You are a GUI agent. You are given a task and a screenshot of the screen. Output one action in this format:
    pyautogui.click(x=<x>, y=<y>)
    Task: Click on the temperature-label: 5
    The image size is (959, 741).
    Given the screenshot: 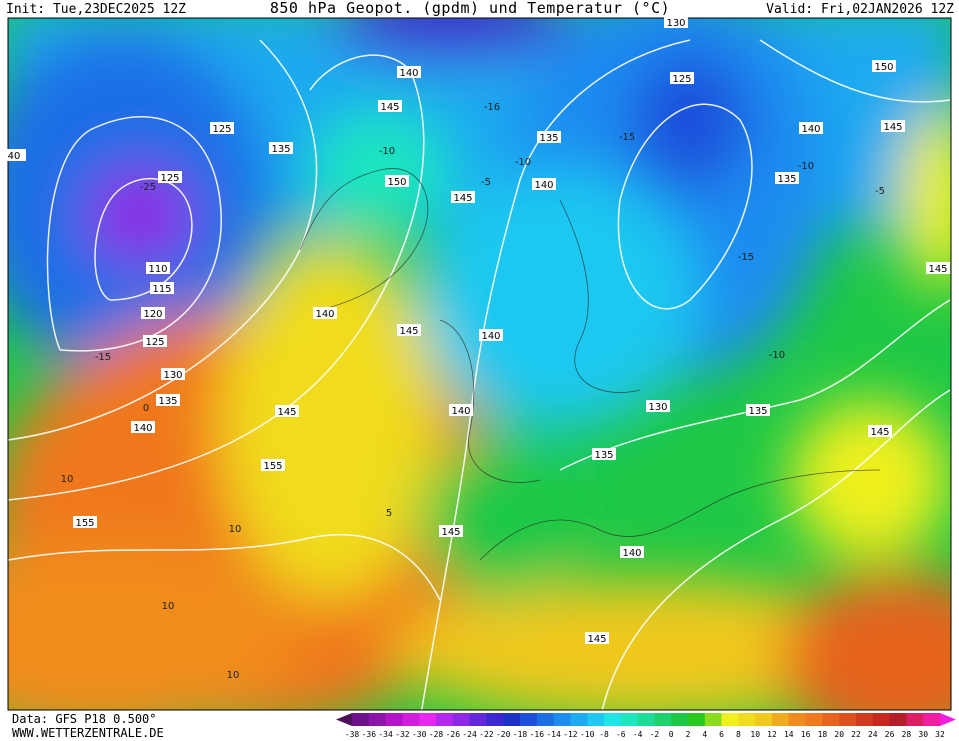 What is the action you would take?
    pyautogui.click(x=389, y=513)
    